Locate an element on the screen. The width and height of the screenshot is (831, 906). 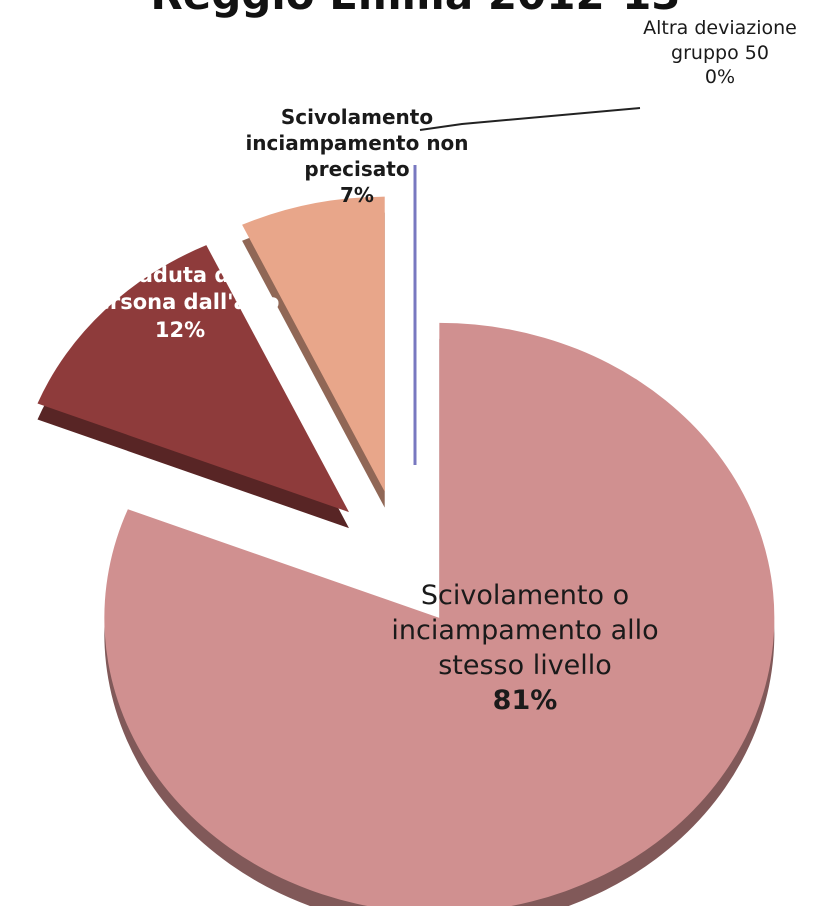
leader-line is located at coordinates (530, 119).